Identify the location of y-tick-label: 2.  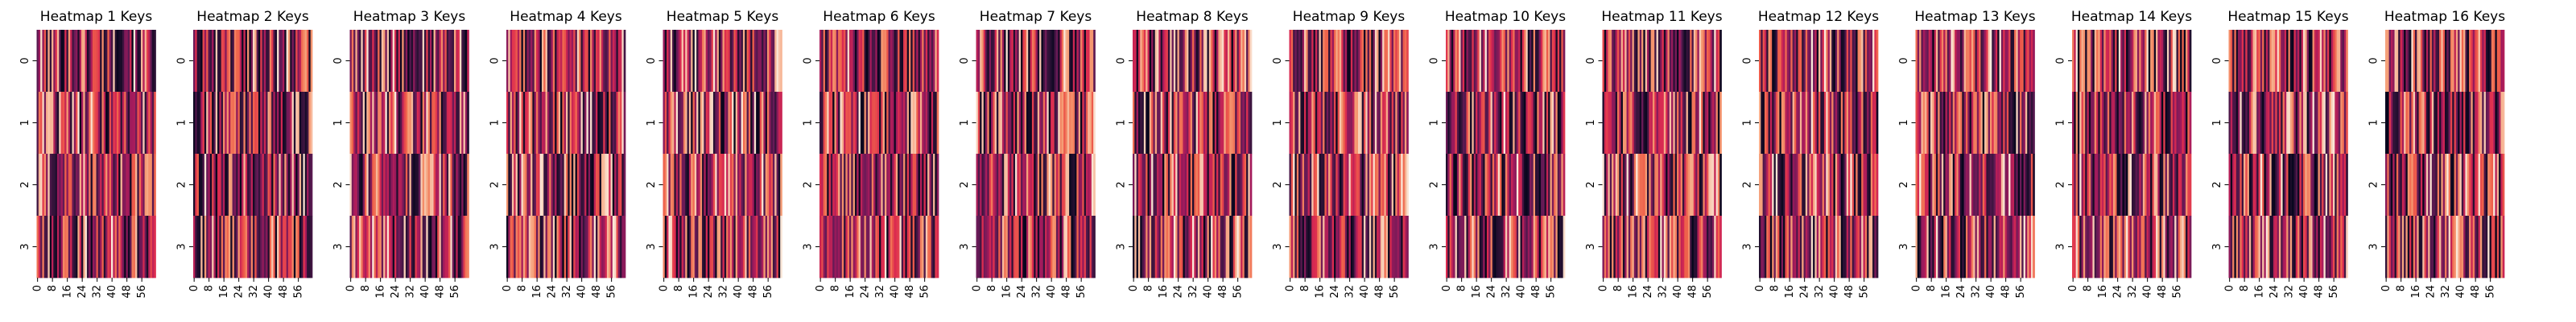
(1435, 184).